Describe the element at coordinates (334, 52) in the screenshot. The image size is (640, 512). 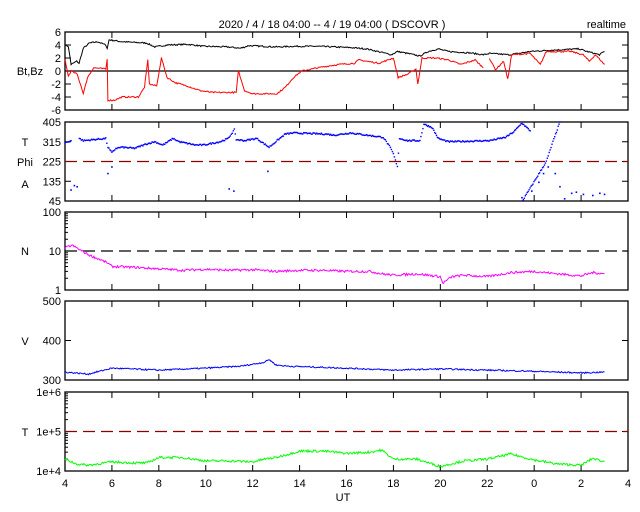
I see `bt-series-line` at that location.